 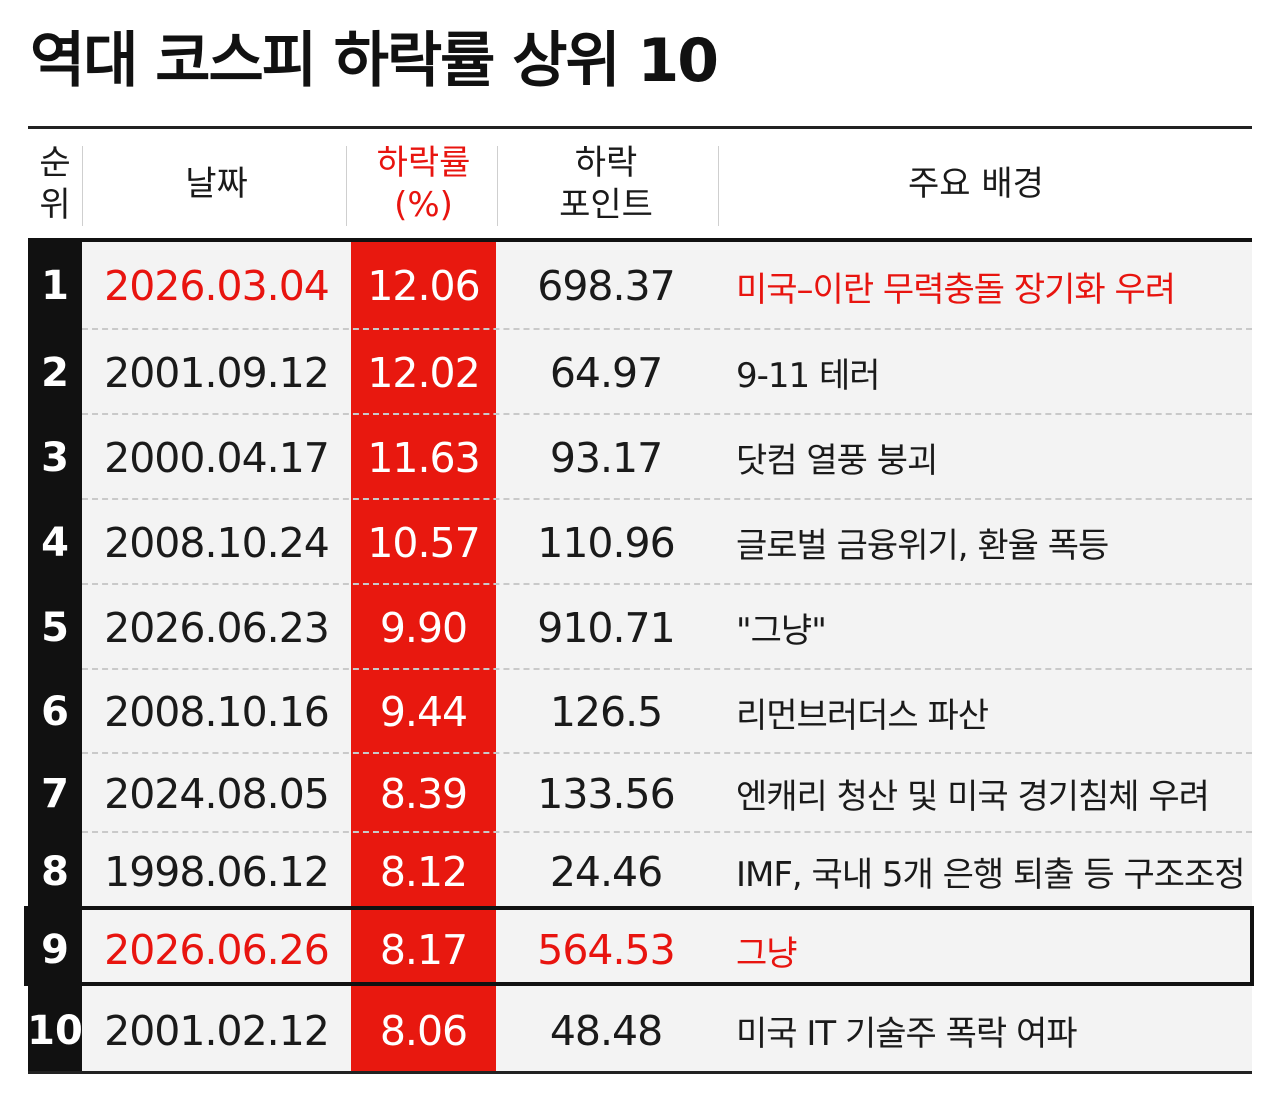 I want to click on percent-cell: 8.17, so click(x=423, y=950).